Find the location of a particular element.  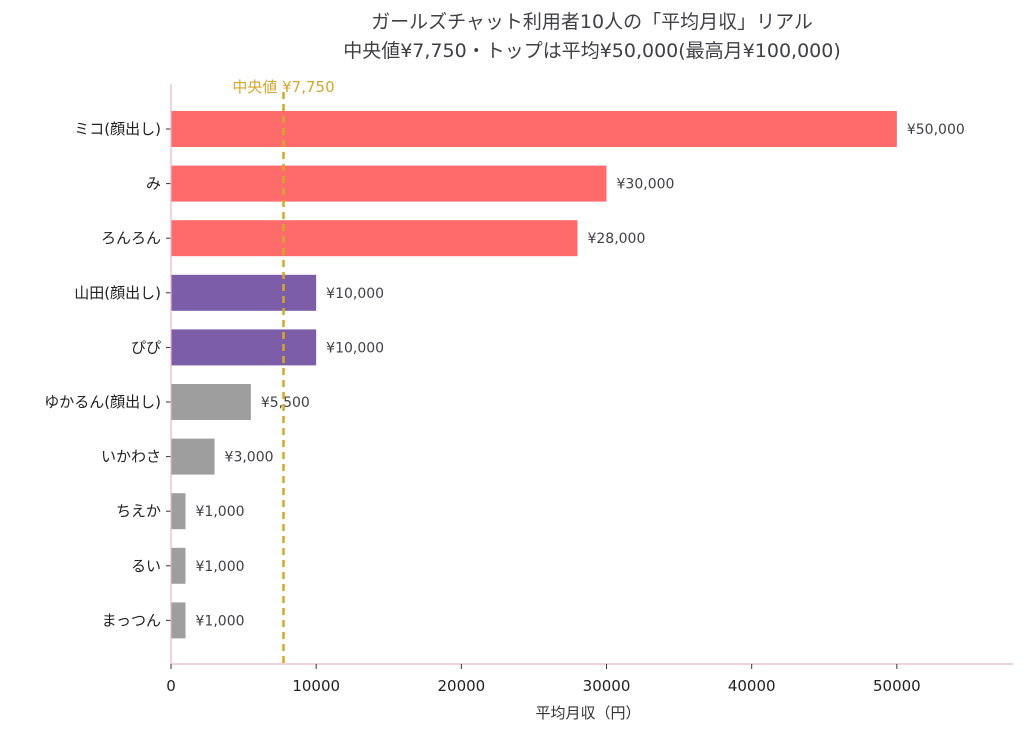

category-label-3: 山田(顔出し) is located at coordinates (117, 293).